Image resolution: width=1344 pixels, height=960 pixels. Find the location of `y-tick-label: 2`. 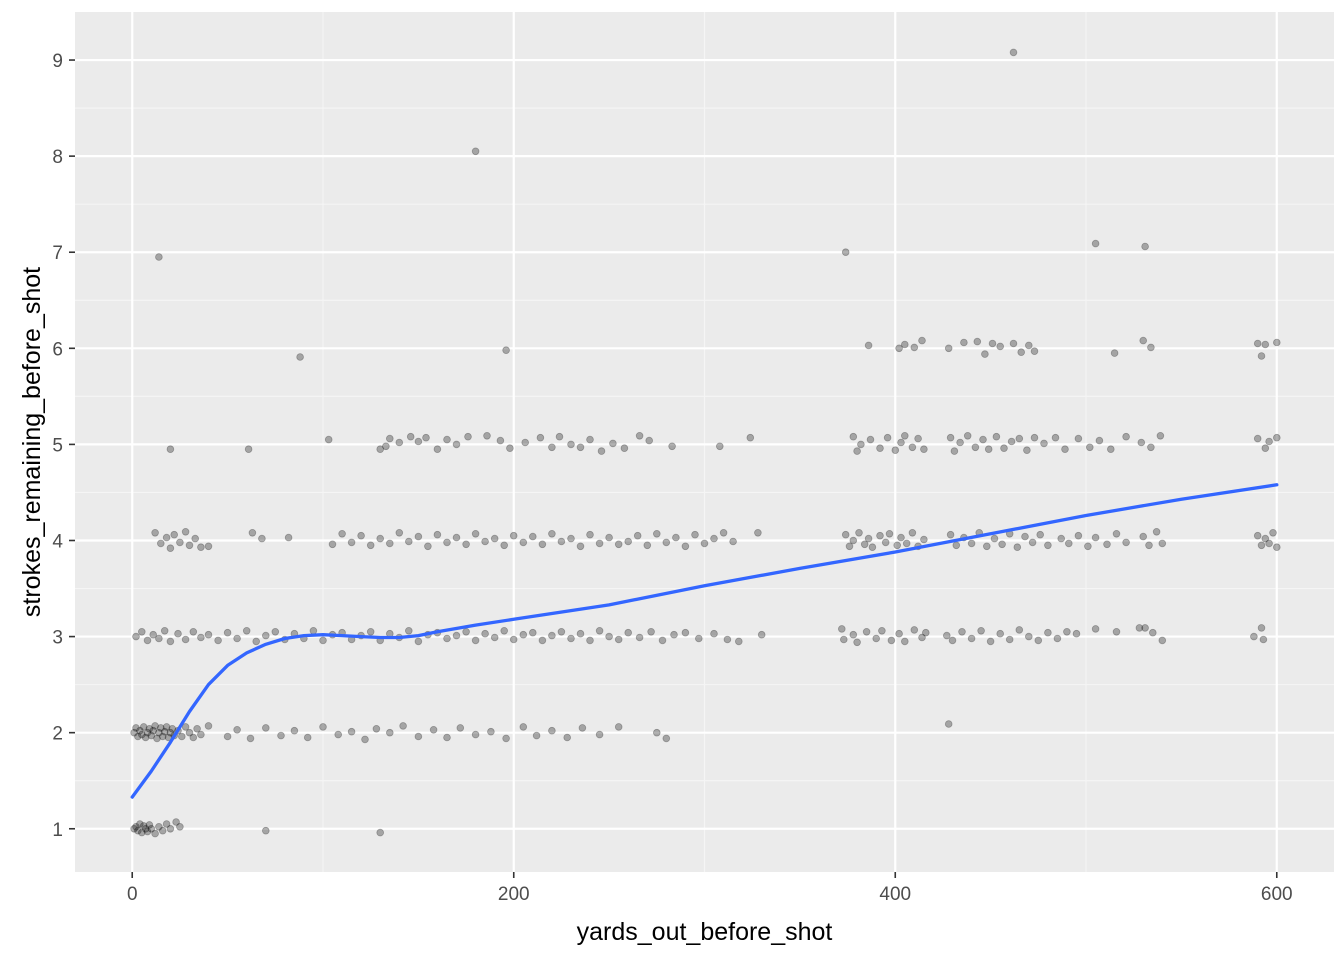

y-tick-label: 2 is located at coordinates (57, 734).